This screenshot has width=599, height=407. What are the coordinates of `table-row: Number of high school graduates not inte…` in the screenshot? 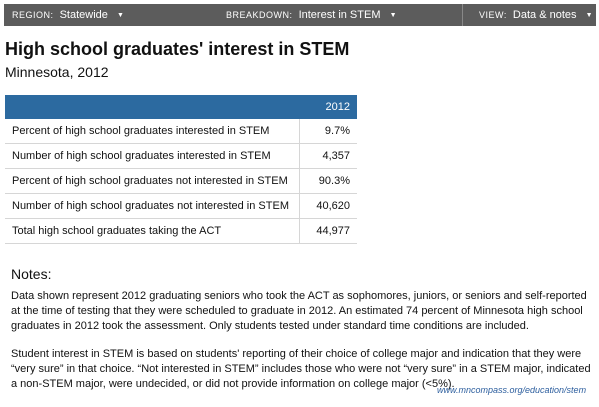 It's located at (181, 206).